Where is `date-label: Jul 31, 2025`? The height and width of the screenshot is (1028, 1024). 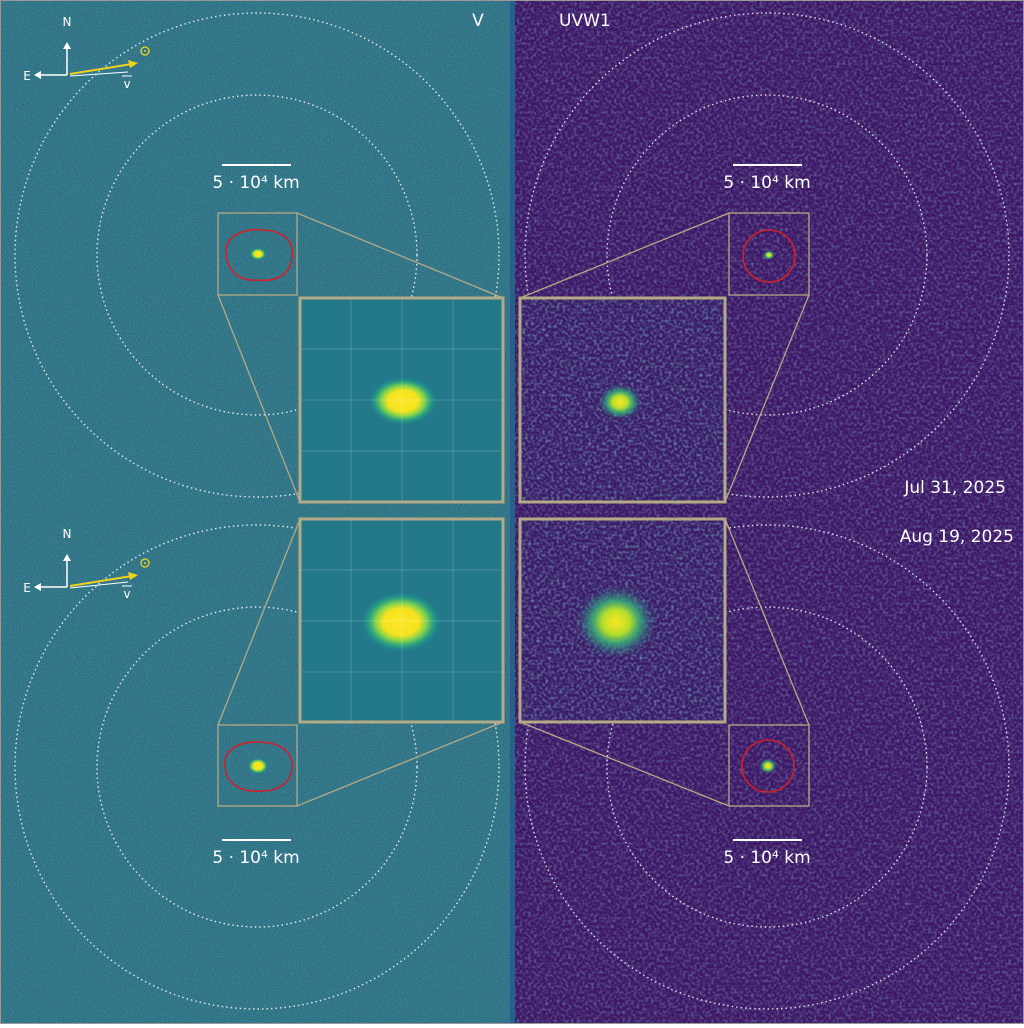
date-label: Jul 31, 2025 is located at coordinates (954, 488).